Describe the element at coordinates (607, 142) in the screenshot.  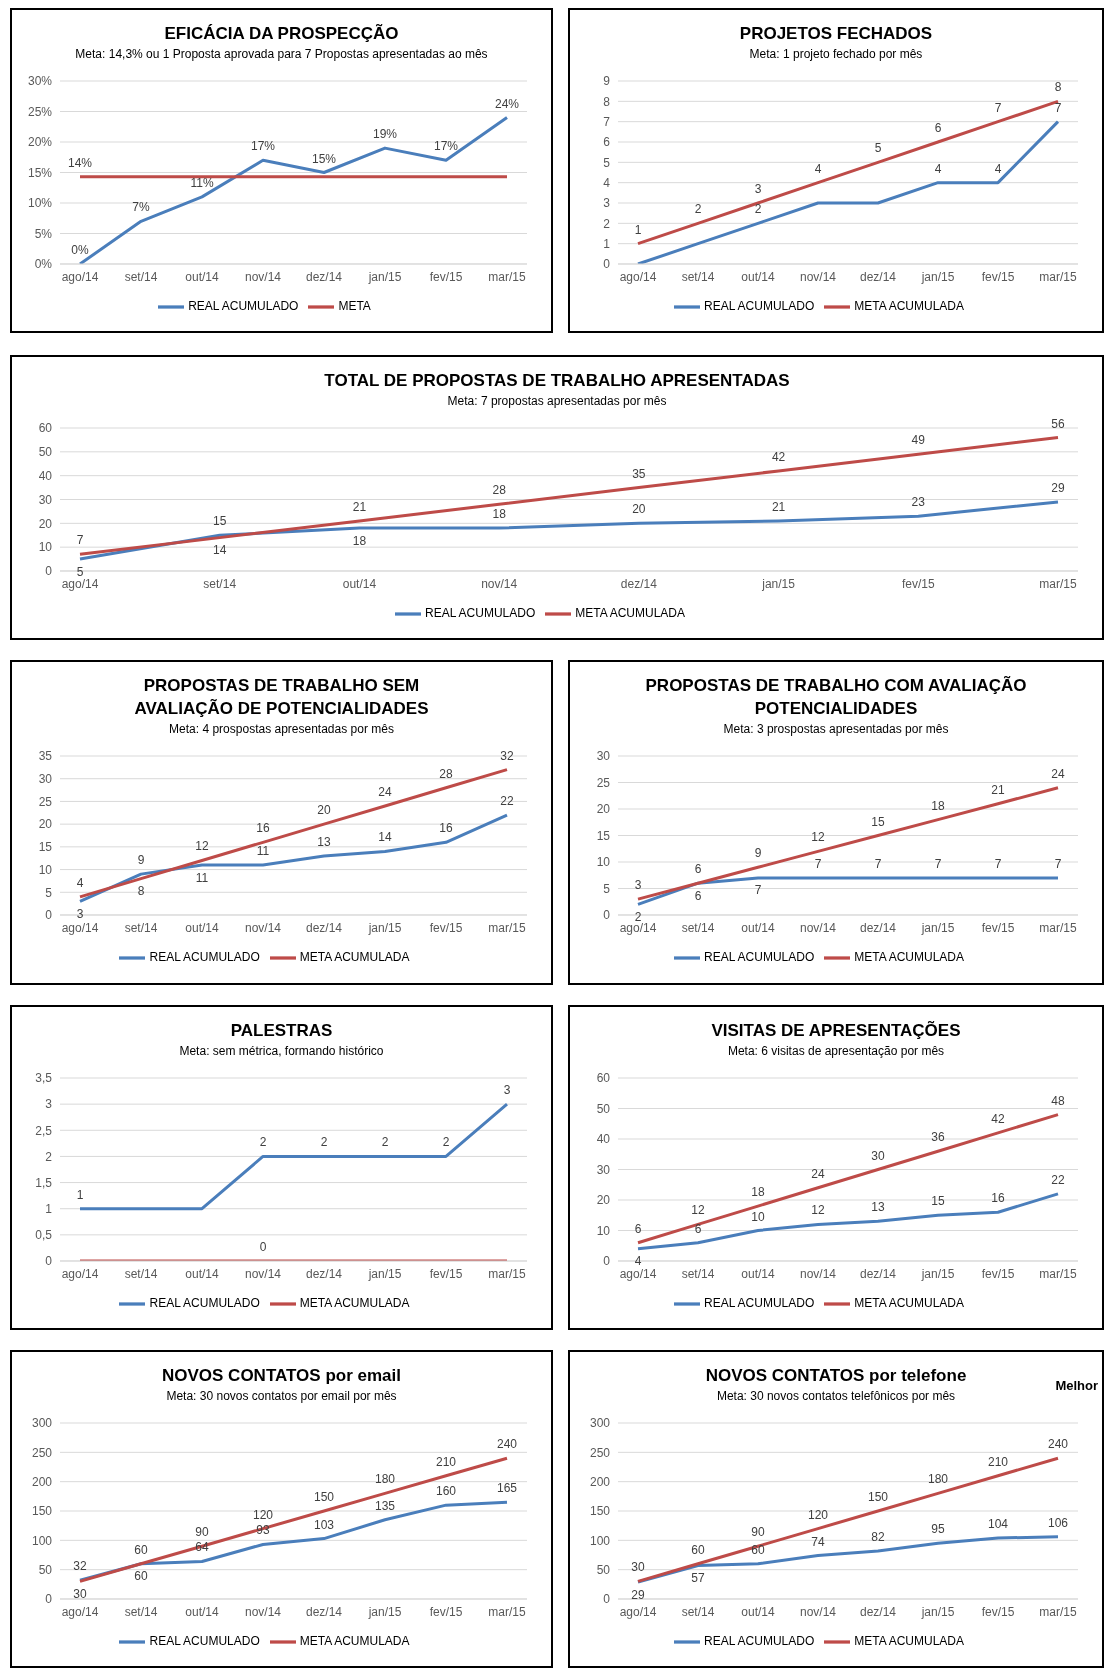
I see `y-tick-label: 6` at that location.